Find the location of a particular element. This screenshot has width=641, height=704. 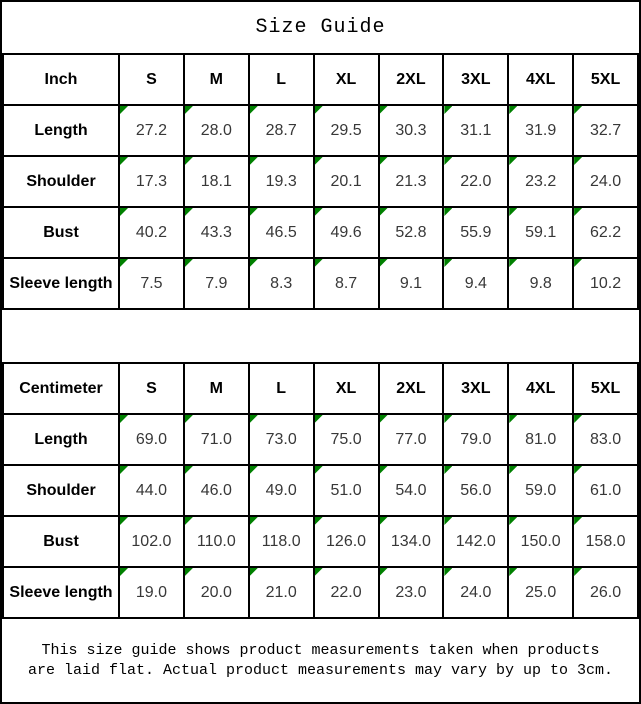

size-header-cell: 2XL is located at coordinates (411, 79).